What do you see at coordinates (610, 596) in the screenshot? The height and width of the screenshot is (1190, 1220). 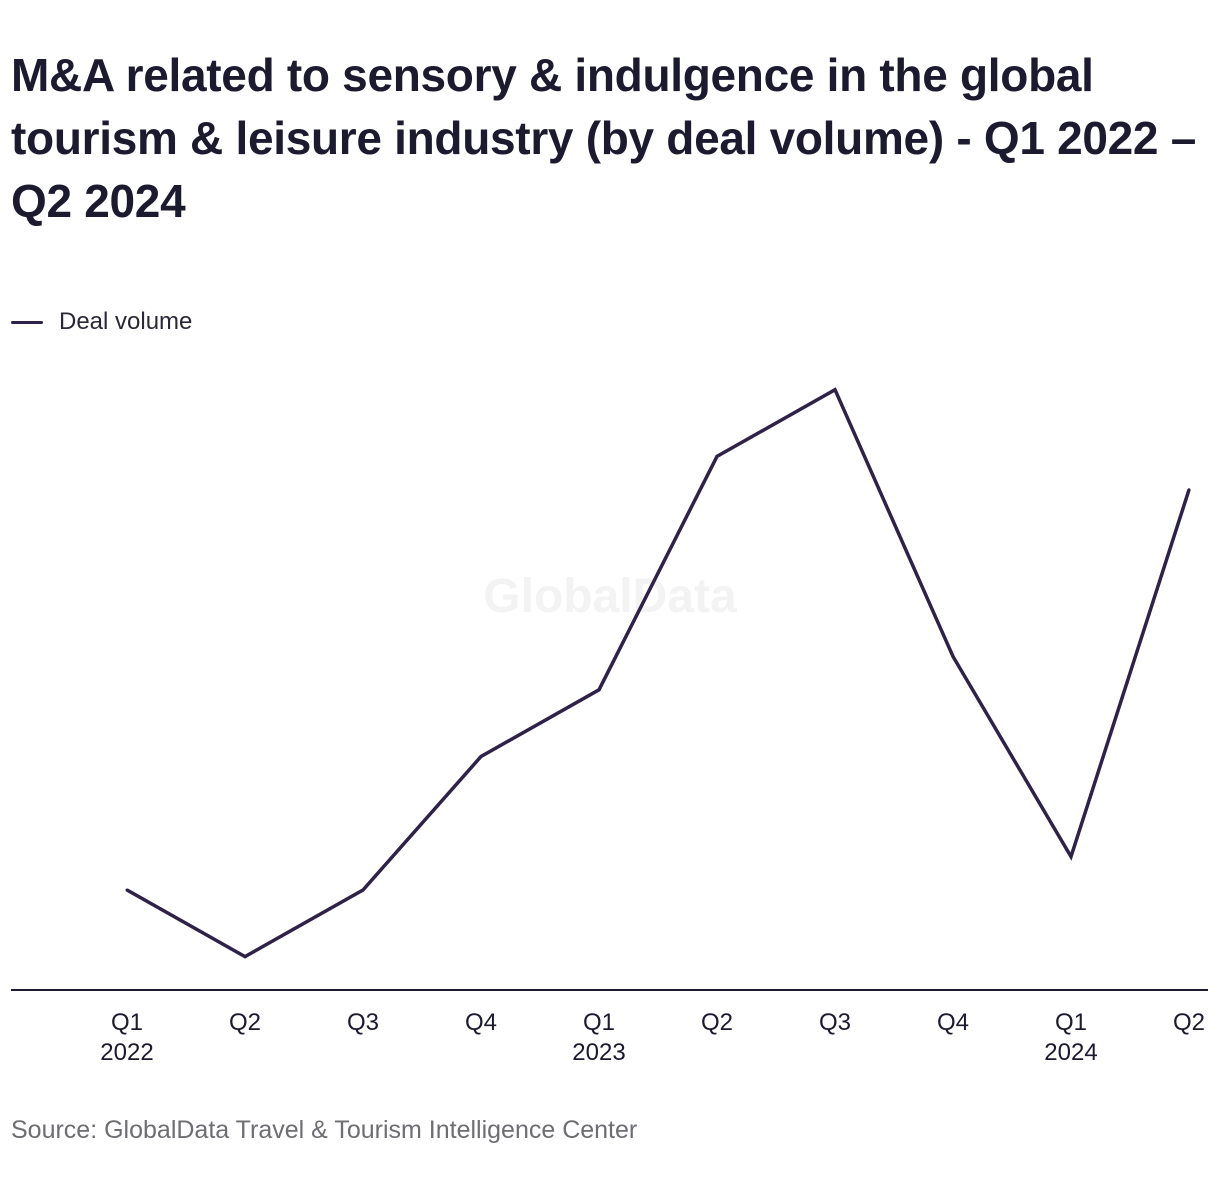 I see `watermark: GlobalData` at bounding box center [610, 596].